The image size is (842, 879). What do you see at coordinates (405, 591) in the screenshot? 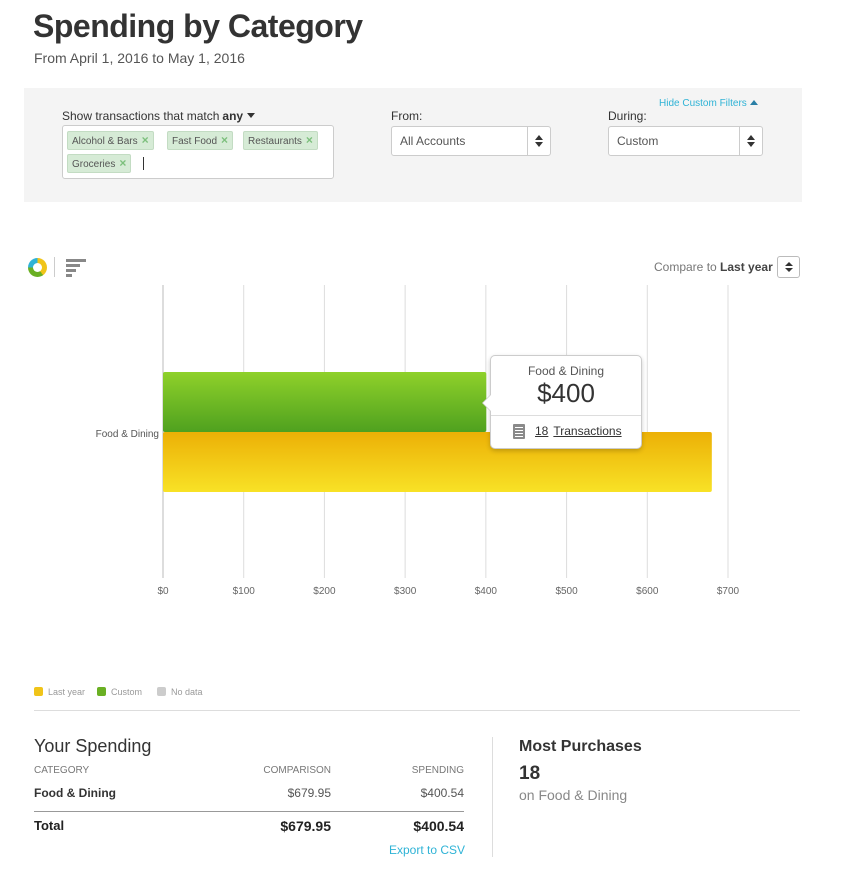
I see `x-tick-label: $300` at bounding box center [405, 591].